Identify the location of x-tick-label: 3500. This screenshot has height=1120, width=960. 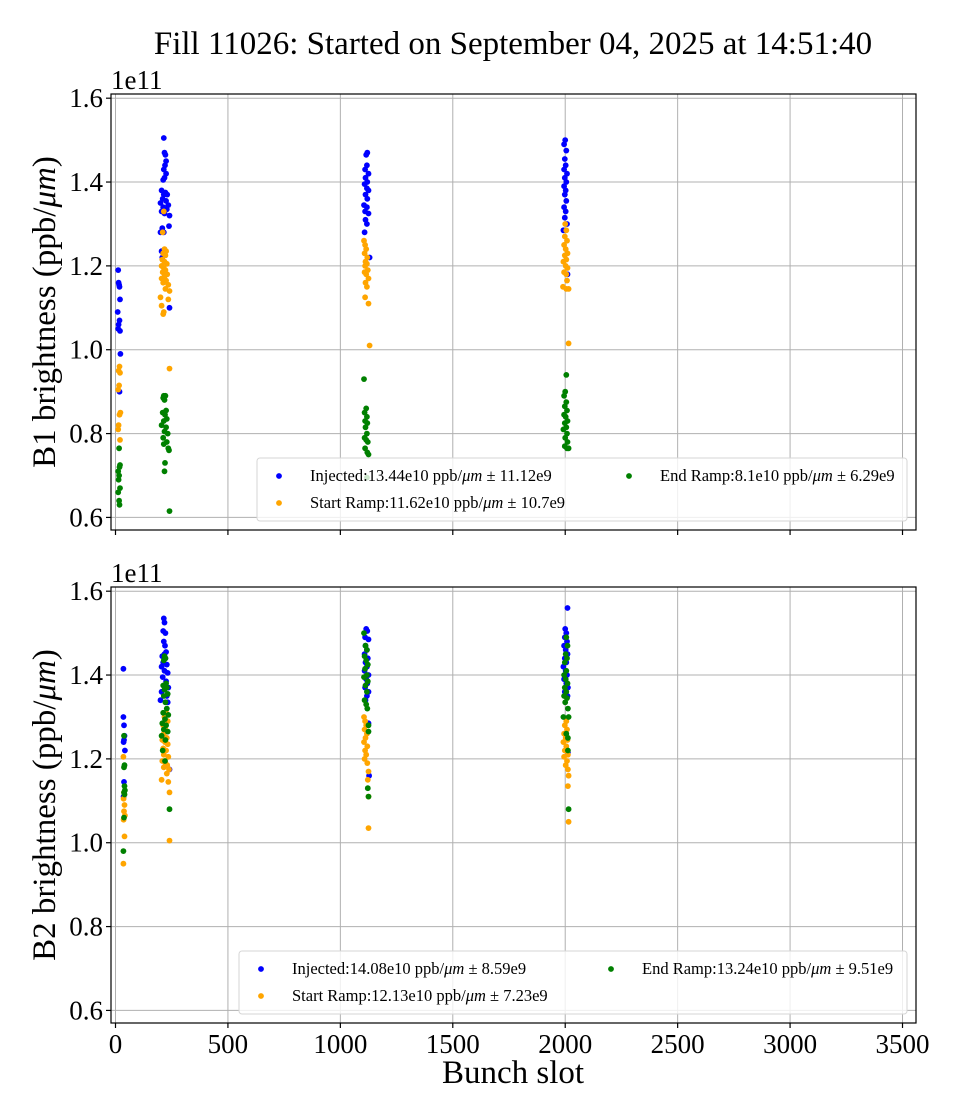
(903, 1044).